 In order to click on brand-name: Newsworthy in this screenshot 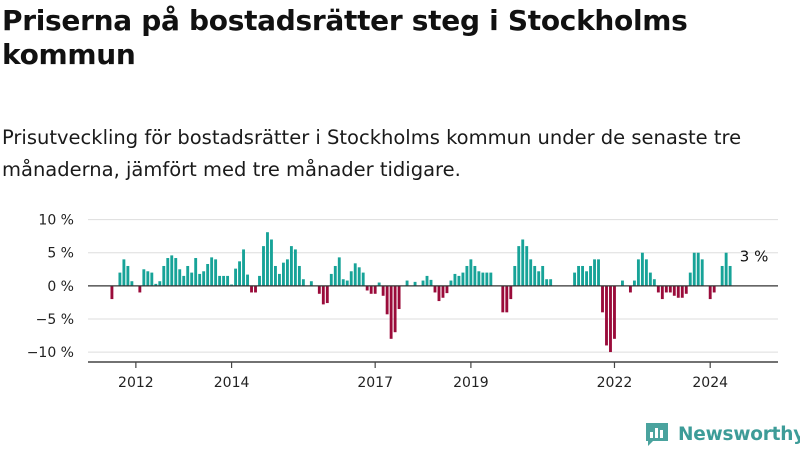, I will do `click(739, 434)`.